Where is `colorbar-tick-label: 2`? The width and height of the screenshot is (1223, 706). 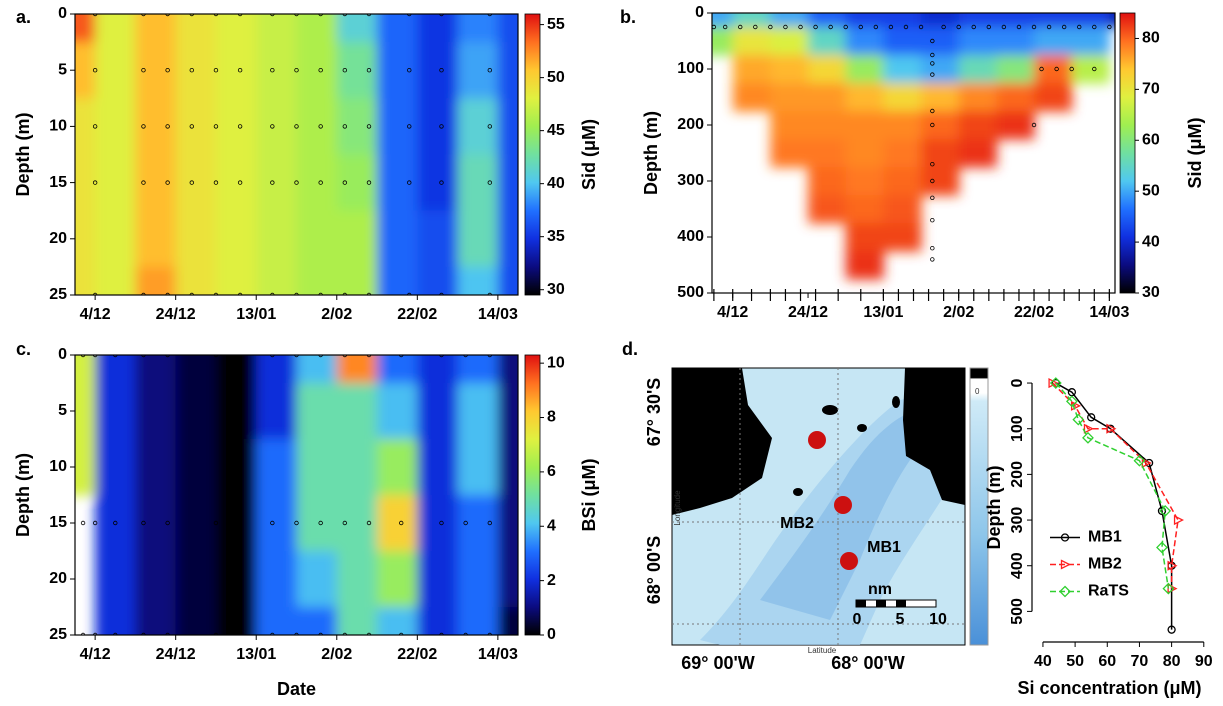
colorbar-tick-label: 2 is located at coordinates (551, 580).